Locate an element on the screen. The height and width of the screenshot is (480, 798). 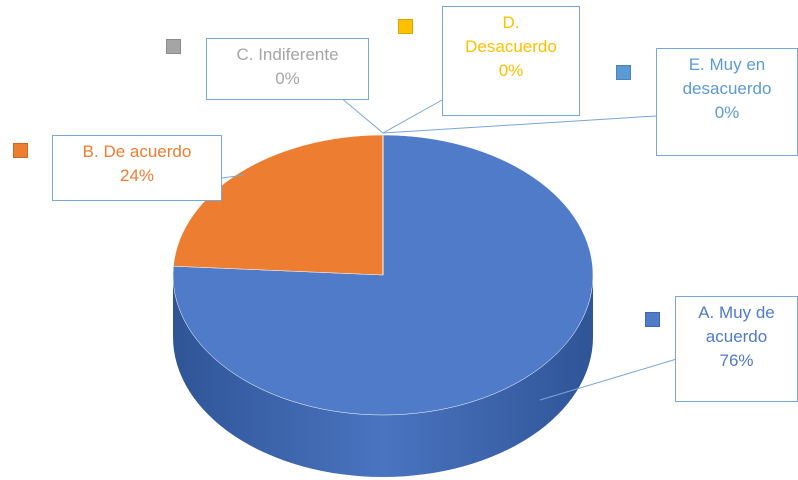
category-label: C. Indiferente is located at coordinates (287, 54).